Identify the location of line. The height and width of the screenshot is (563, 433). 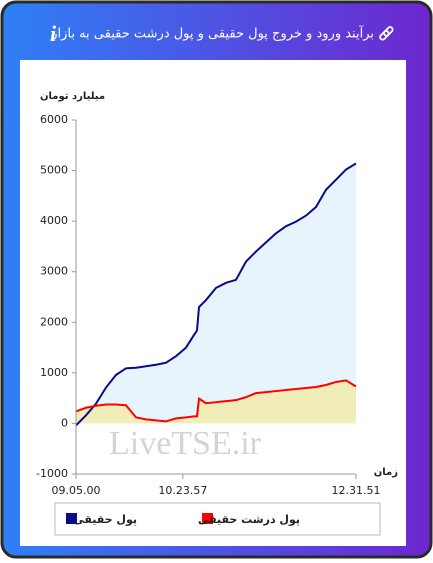
(216, 401).